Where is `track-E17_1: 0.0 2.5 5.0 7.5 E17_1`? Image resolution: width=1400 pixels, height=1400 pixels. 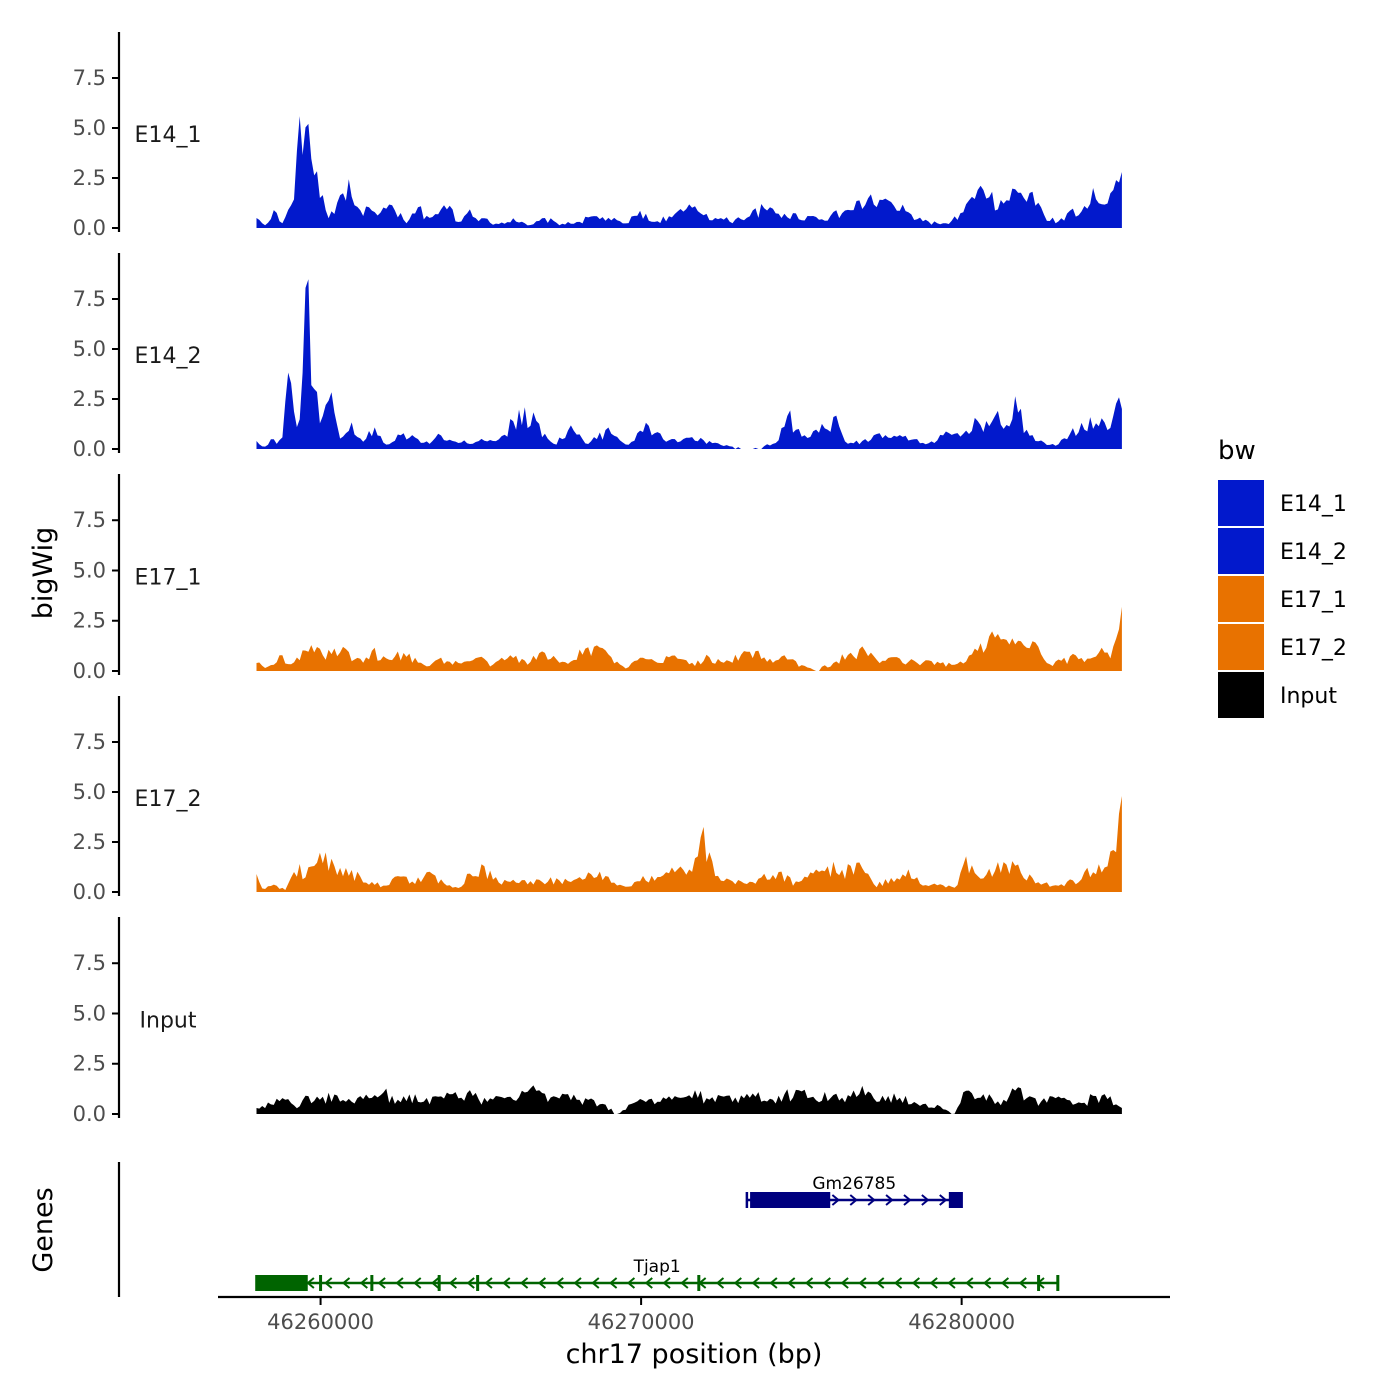
track-E17_1: 0.0 2.5 5.0 7.5 E17_1 is located at coordinates (597, 578).